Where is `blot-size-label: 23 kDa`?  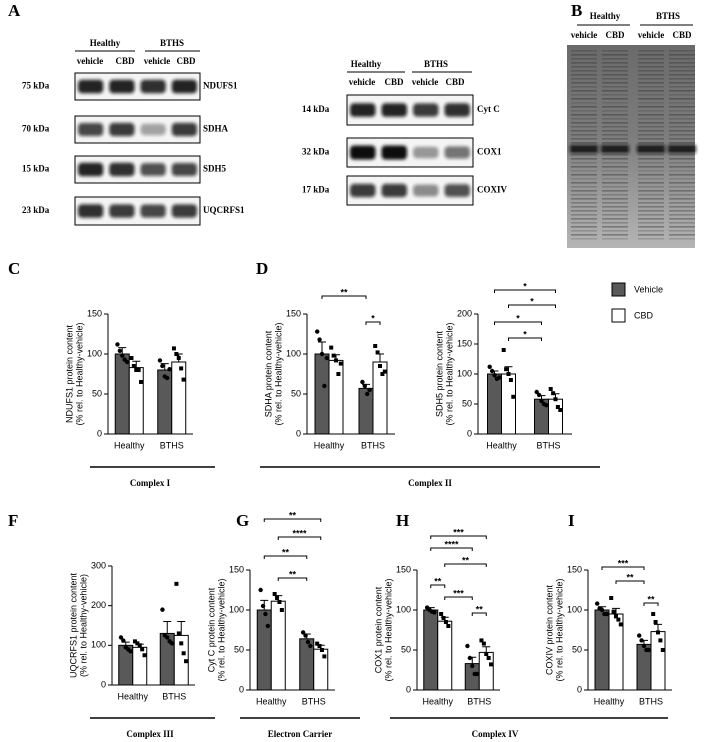
blot-size-label: 23 kDa is located at coordinates (36, 210).